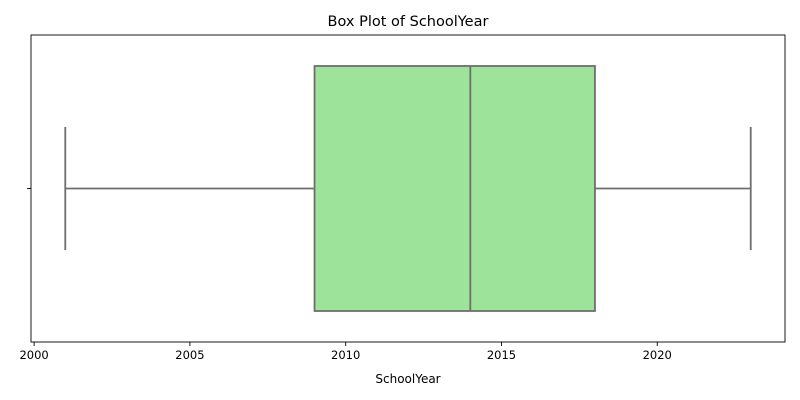  I want to click on x-tick-label: 2015, so click(501, 355).